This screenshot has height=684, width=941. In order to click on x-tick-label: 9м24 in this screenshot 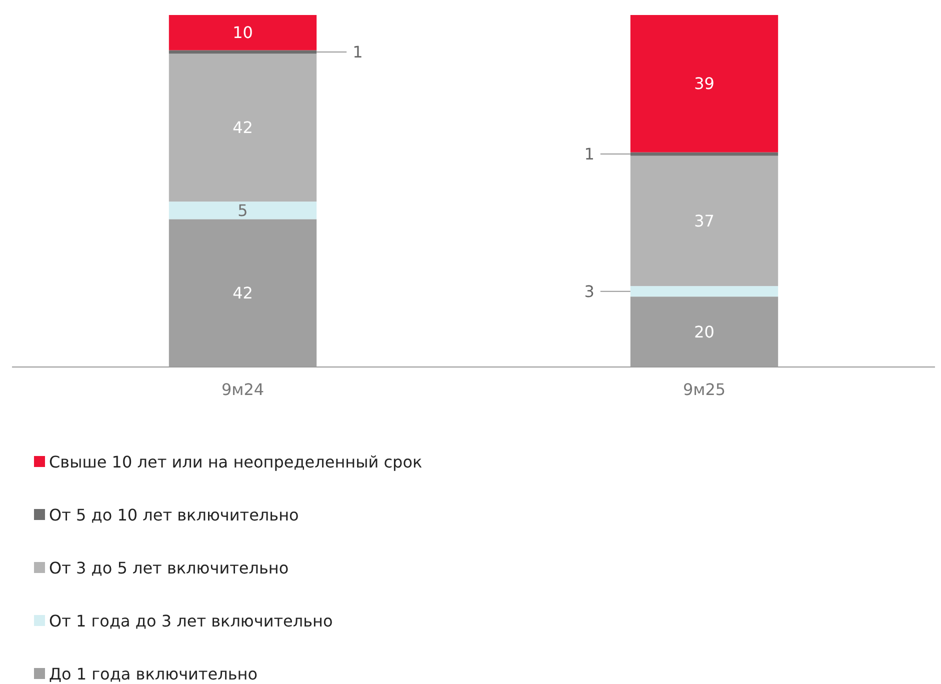, I will do `click(242, 389)`.